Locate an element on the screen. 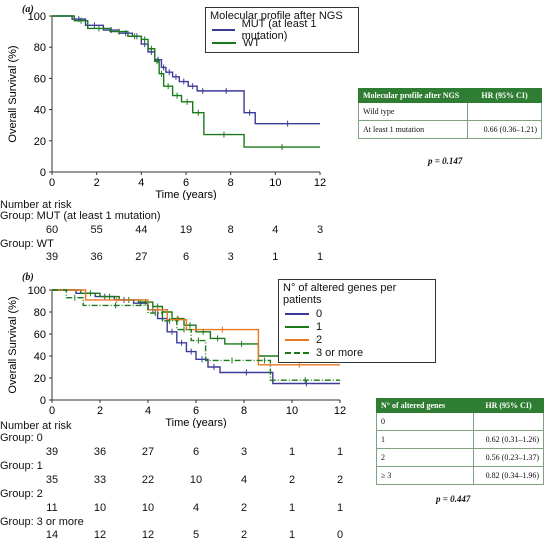  risk-b-title: Number at risk is located at coordinates (36, 426).